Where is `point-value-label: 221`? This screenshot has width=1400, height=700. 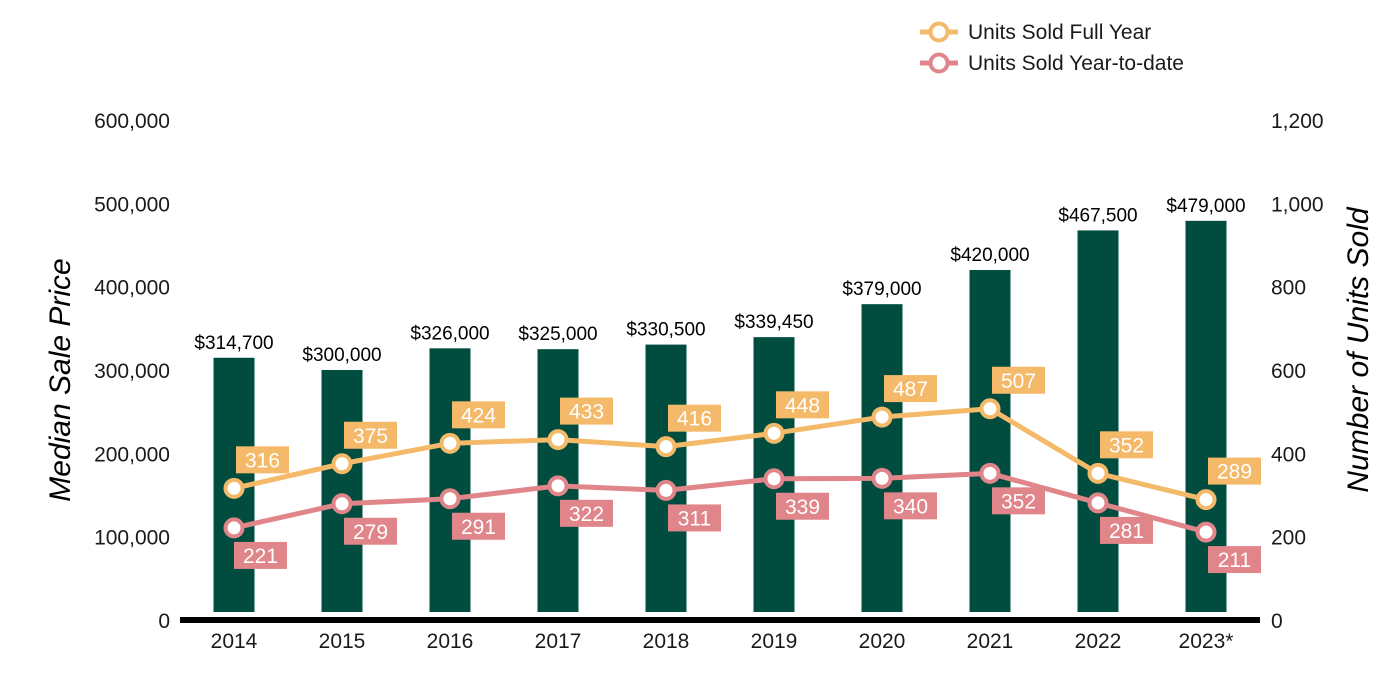
point-value-label: 221 is located at coordinates (260, 556).